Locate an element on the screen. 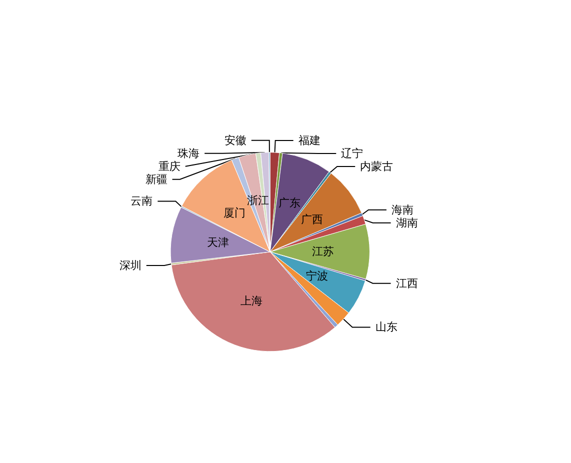 This screenshot has height=463, width=571. slice-label: 云南 is located at coordinates (141, 201).